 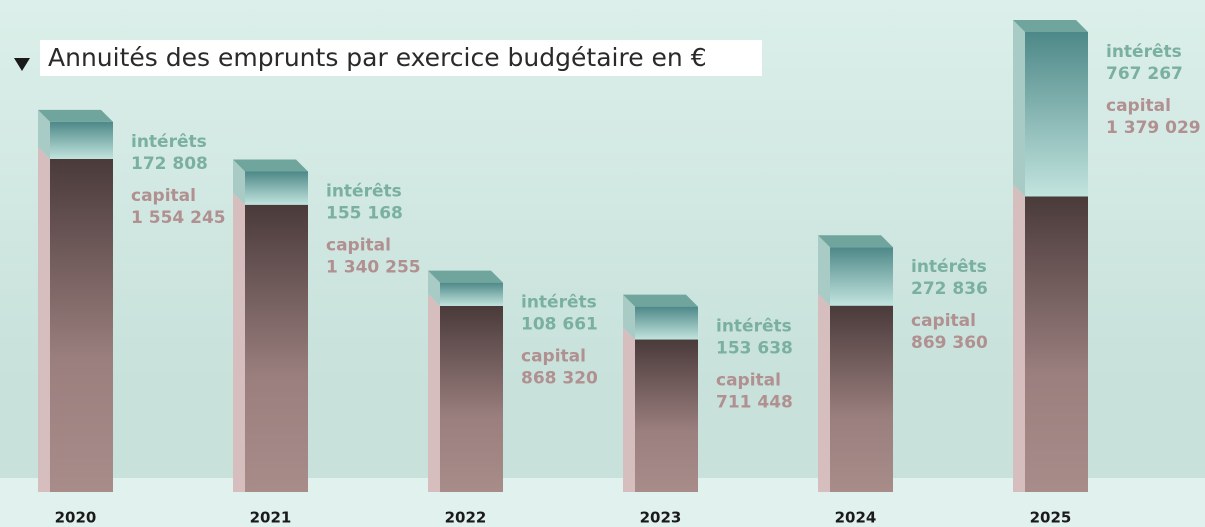 I want to click on x-tick-label: 2021, so click(x=271, y=518).